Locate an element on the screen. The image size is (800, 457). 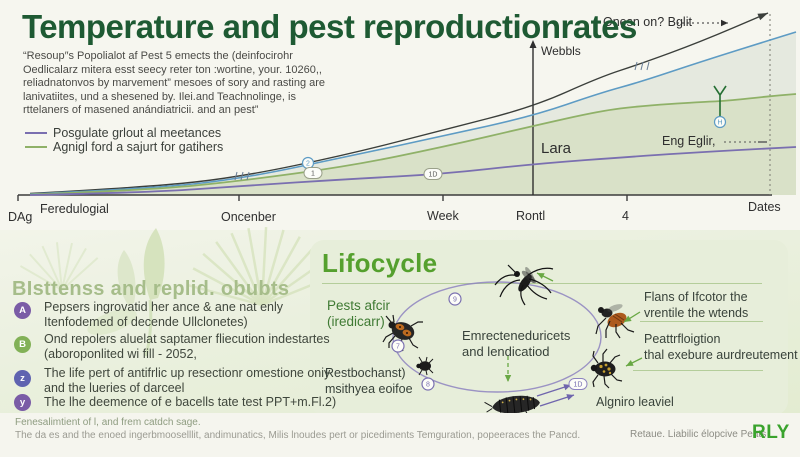
brand-logo: RLY is located at coordinates (771, 432).